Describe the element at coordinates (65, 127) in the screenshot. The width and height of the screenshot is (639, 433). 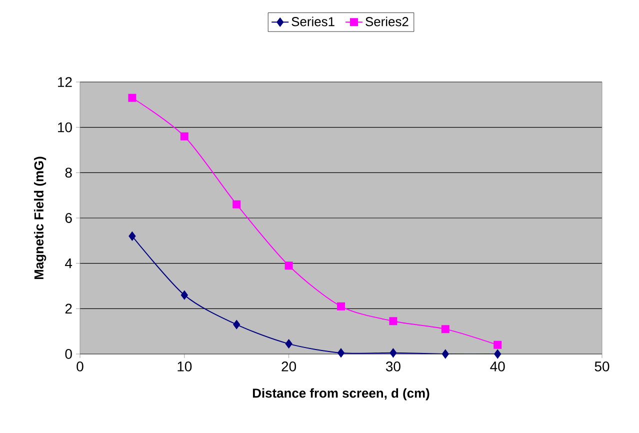
I see `y-tick-label: 10` at that location.